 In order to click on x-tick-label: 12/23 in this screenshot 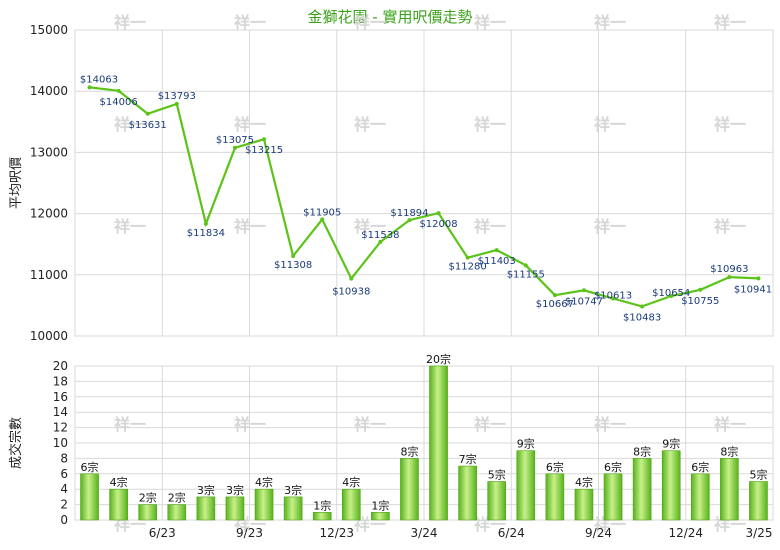, I will do `click(336, 533)`.